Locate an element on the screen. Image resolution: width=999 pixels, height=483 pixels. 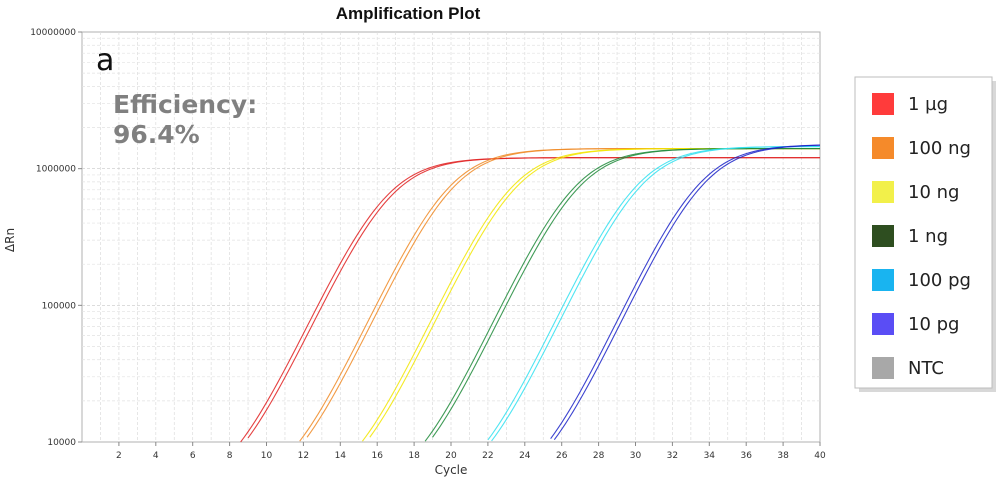
legend-label: 100 ng is located at coordinates (939, 148).